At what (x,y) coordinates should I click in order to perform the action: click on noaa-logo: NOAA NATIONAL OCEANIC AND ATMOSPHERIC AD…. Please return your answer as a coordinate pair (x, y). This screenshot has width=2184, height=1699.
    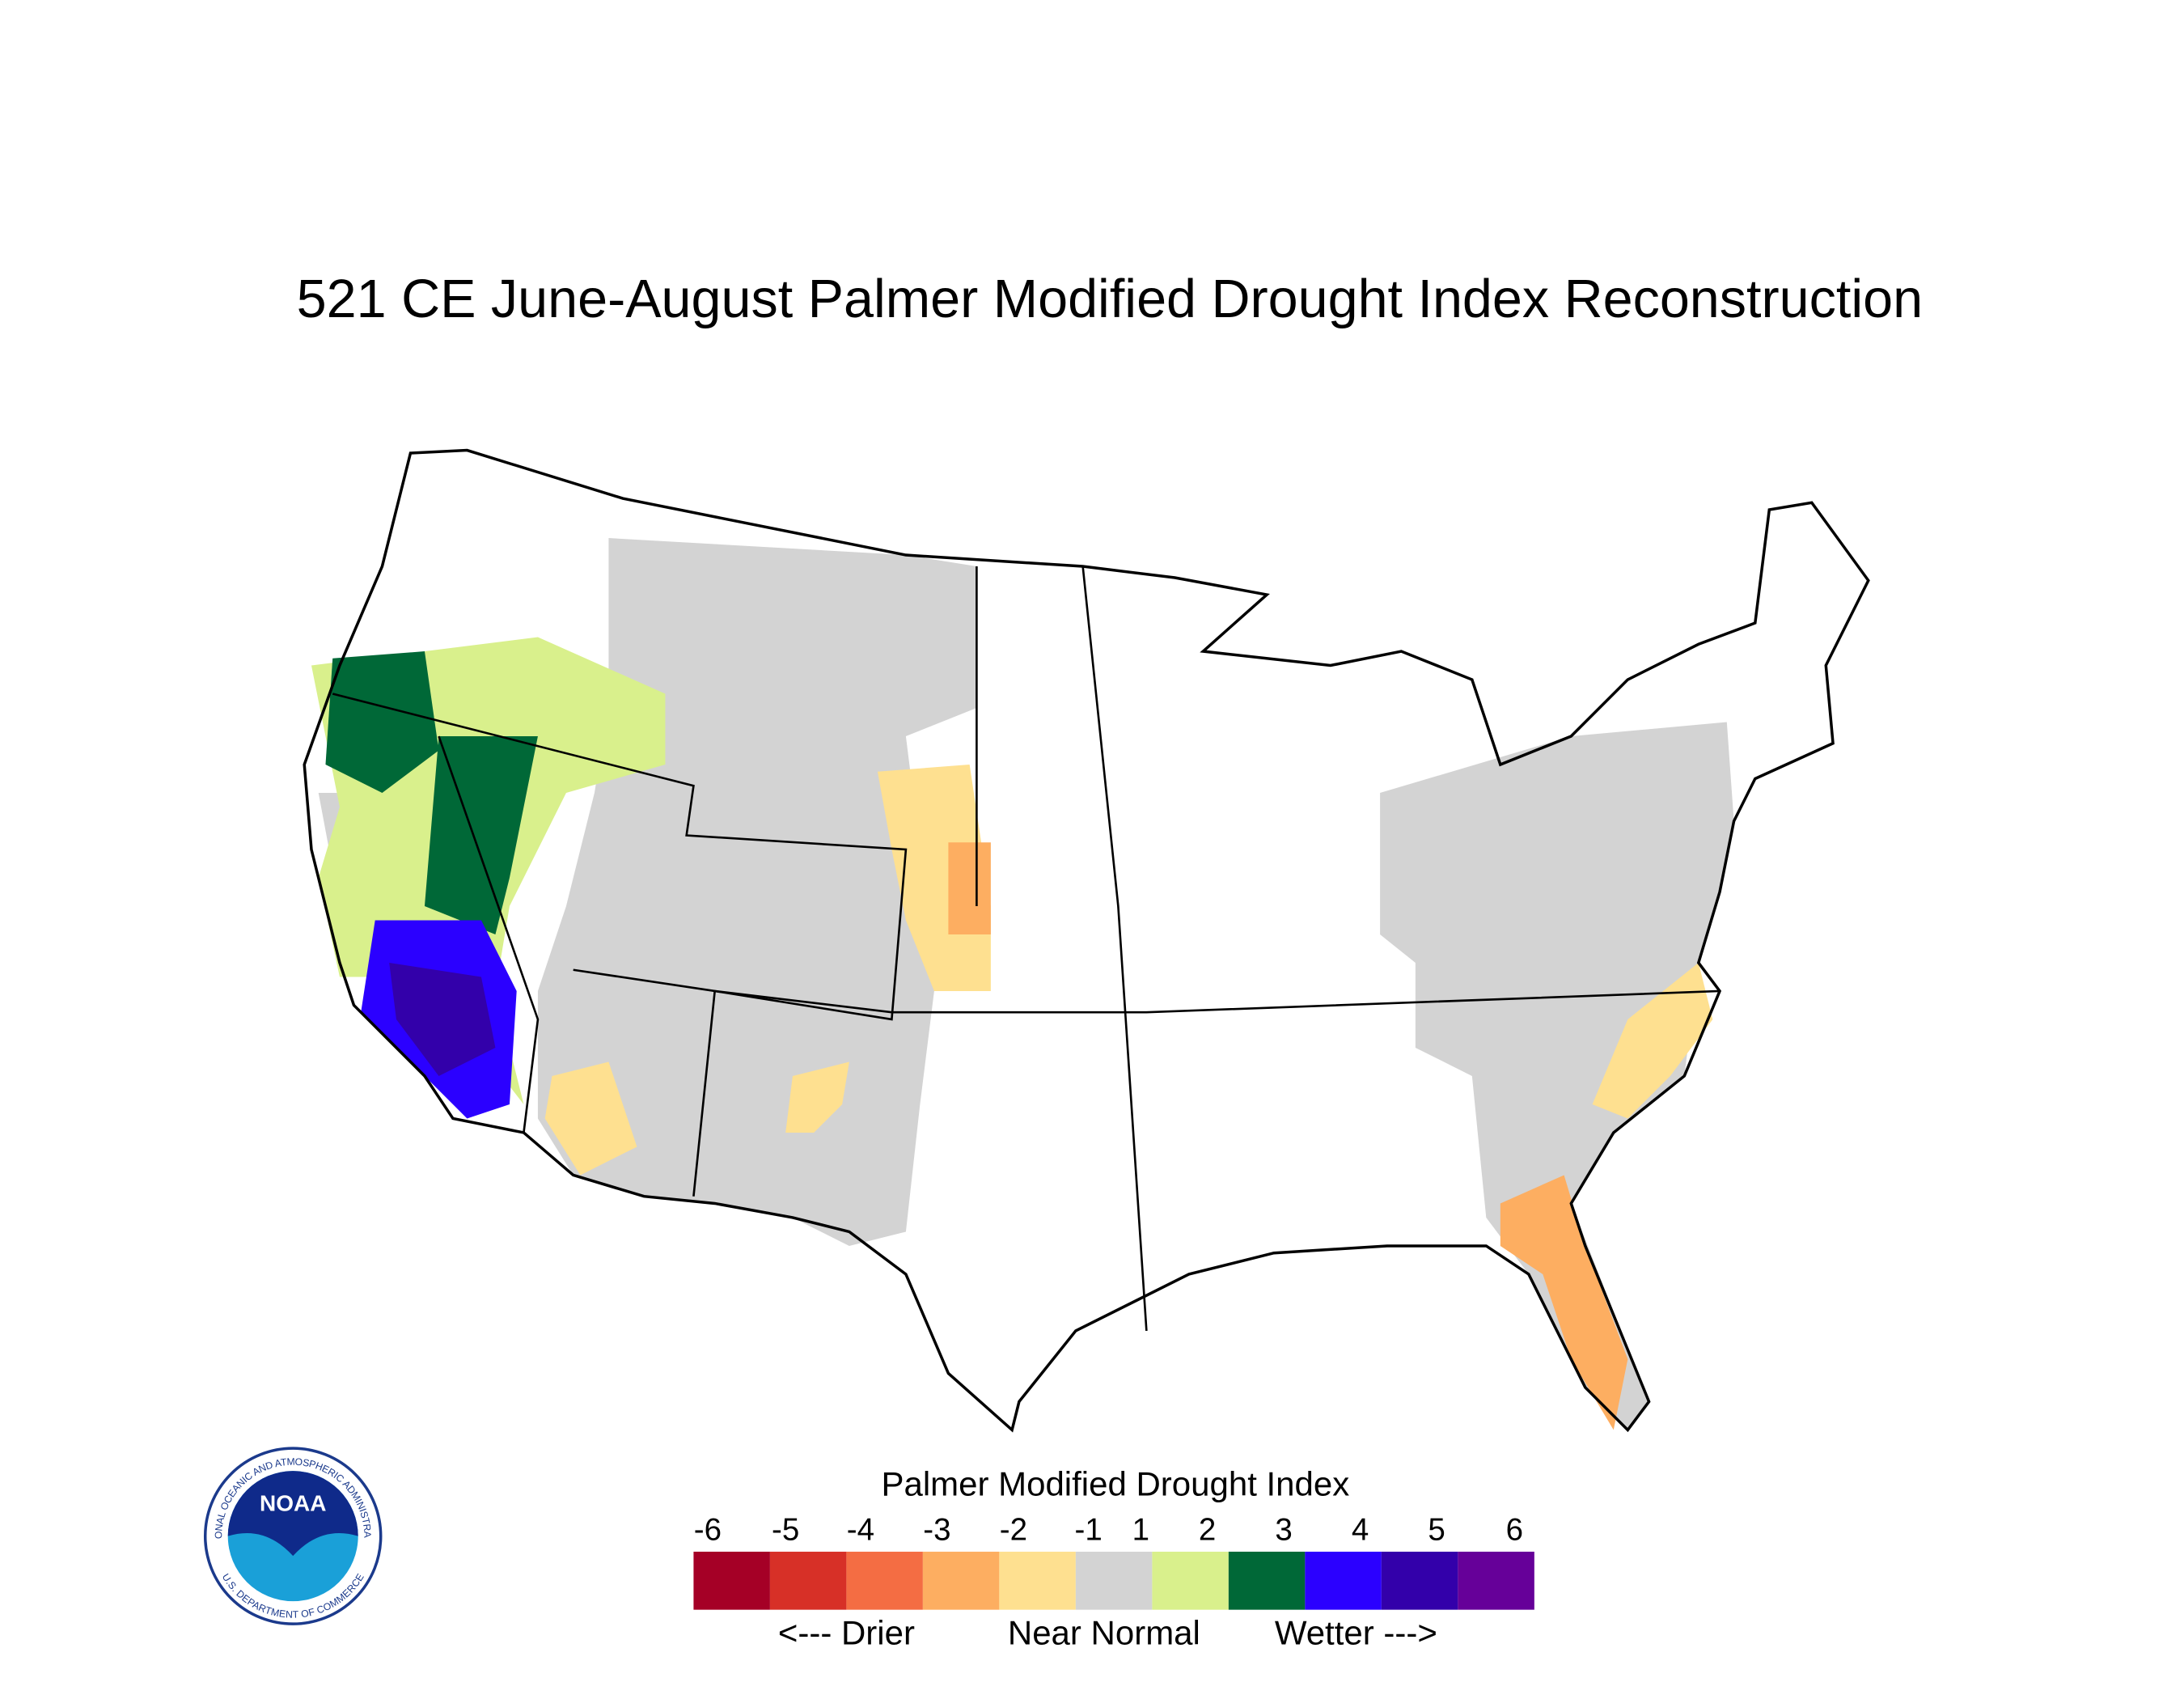
    Looking at the image, I should click on (293, 1536).